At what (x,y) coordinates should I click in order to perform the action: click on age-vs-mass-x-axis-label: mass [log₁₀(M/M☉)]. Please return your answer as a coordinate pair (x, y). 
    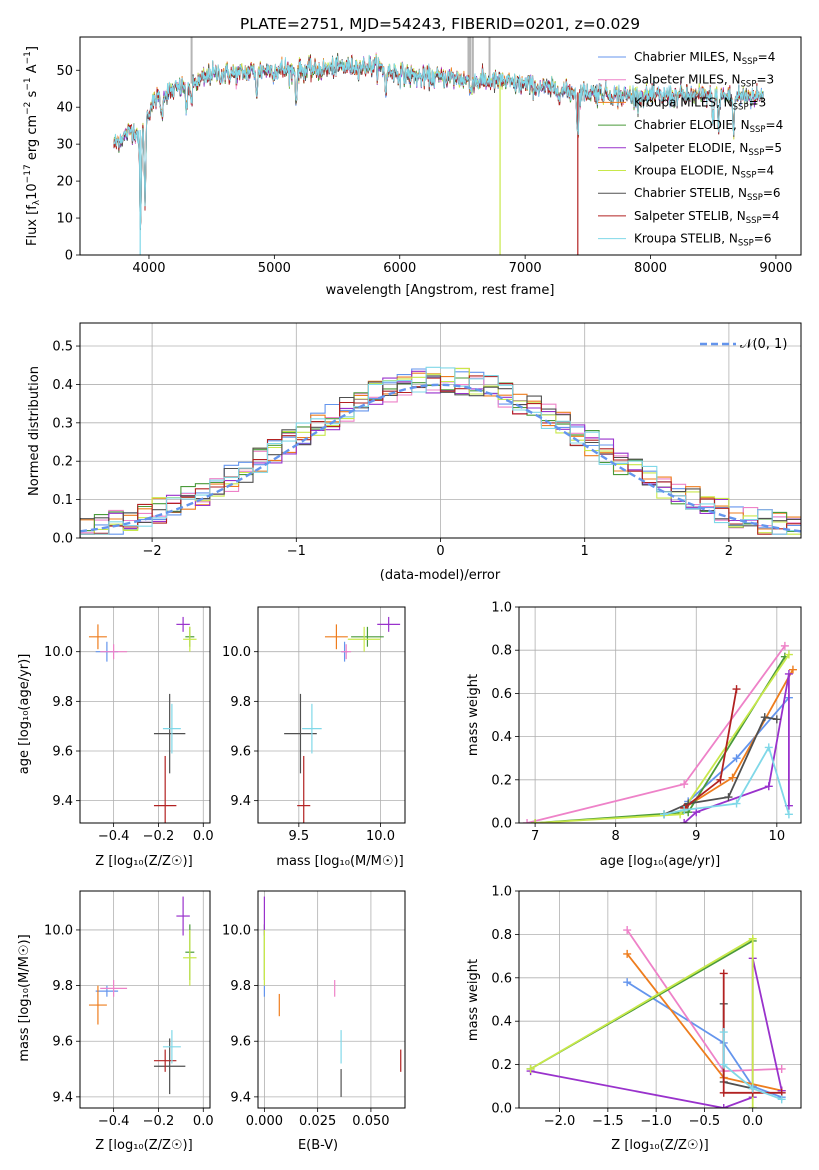
    Looking at the image, I should click on (339, 861).